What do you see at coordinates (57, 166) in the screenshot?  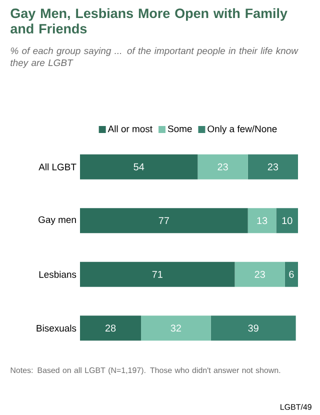 I see `y-tick-label: All LGBT` at bounding box center [57, 166].